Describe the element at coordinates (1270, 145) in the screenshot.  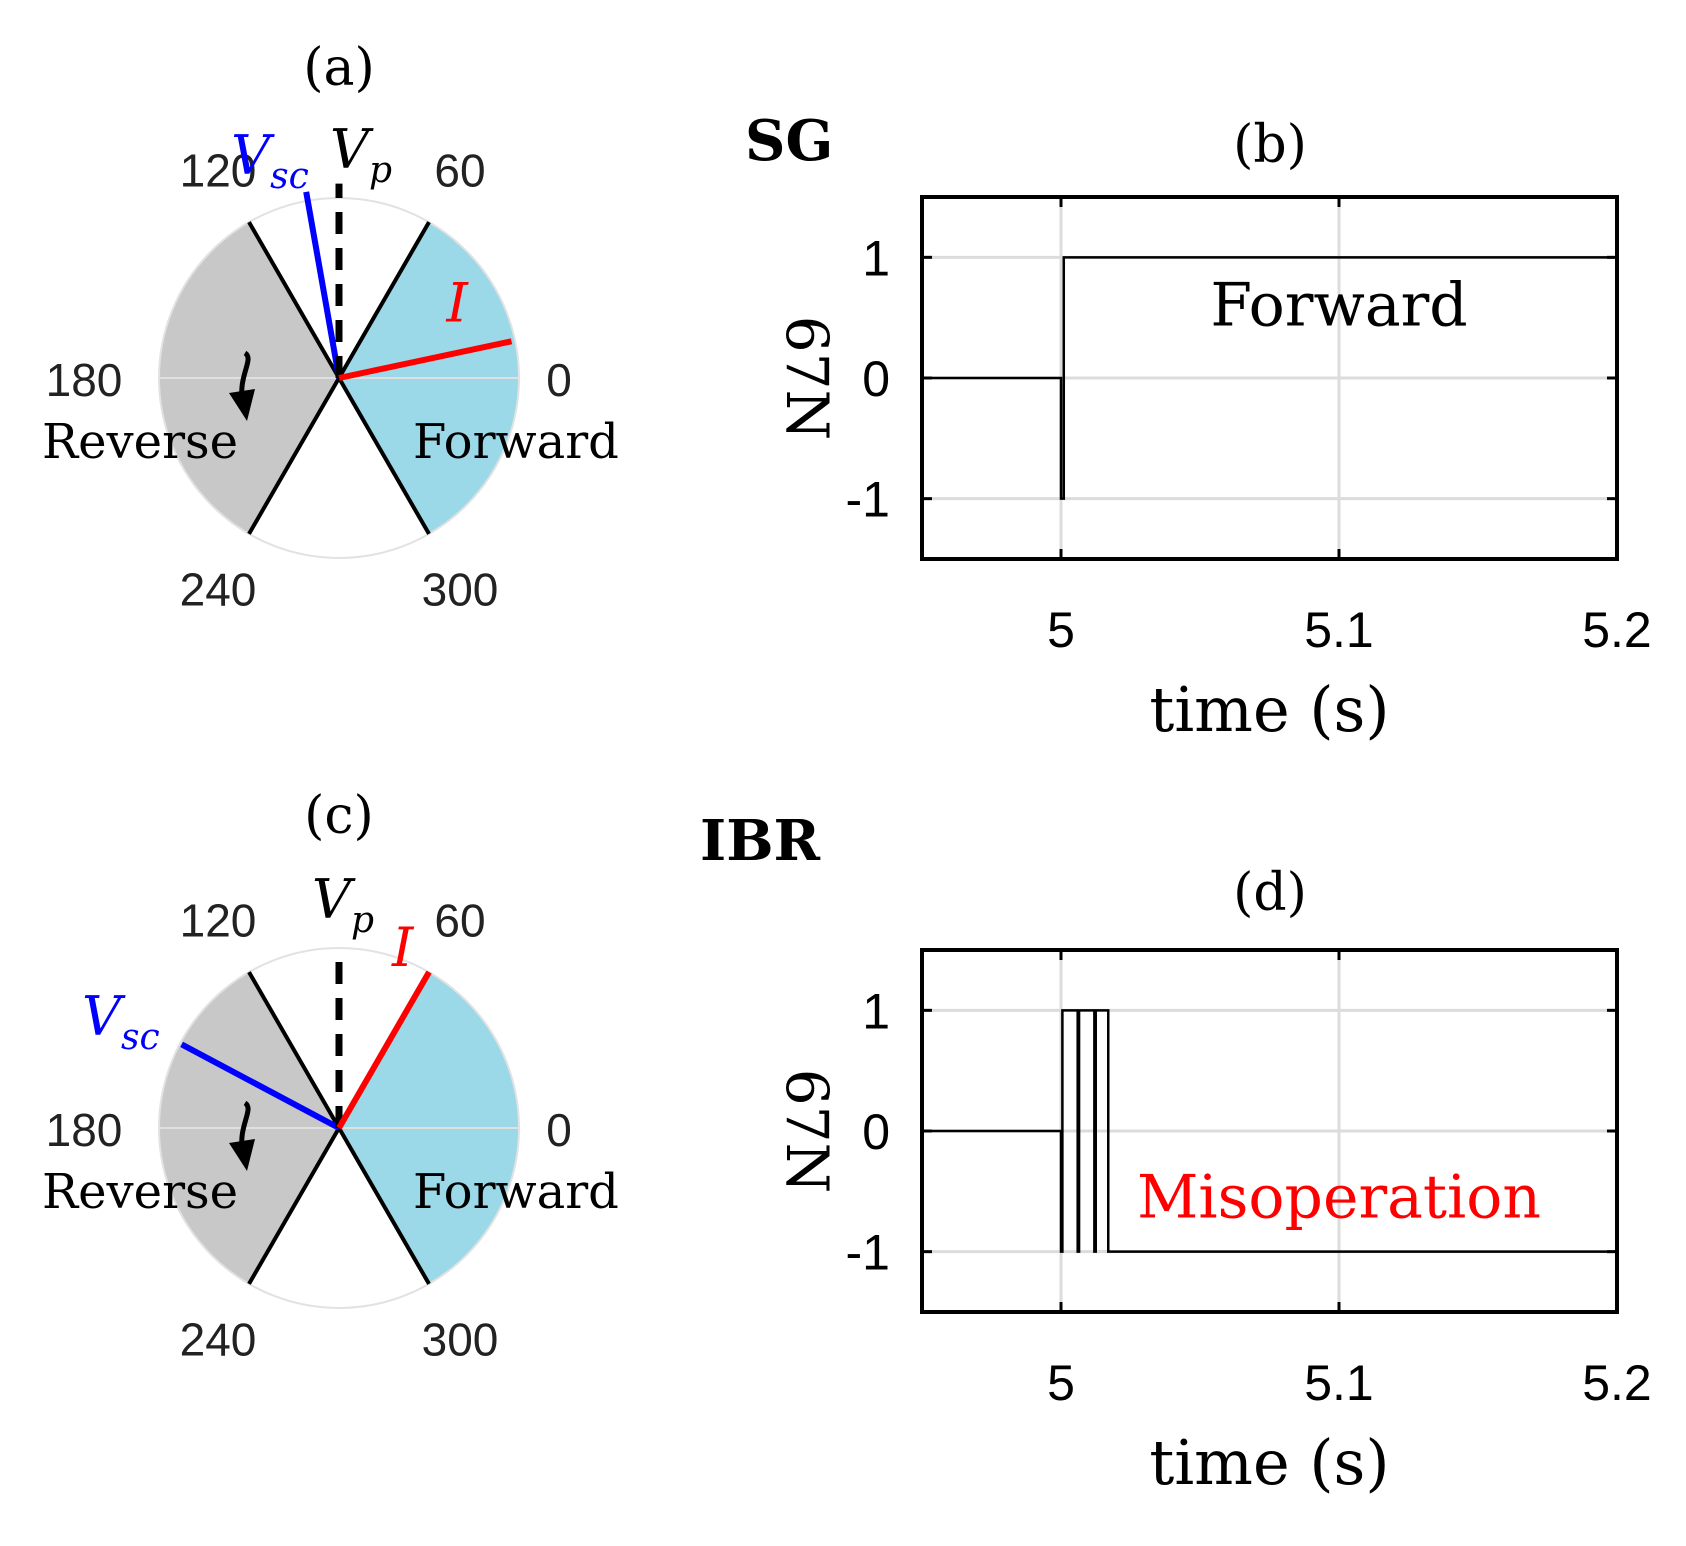
I see `panel-b-title: (b)` at that location.